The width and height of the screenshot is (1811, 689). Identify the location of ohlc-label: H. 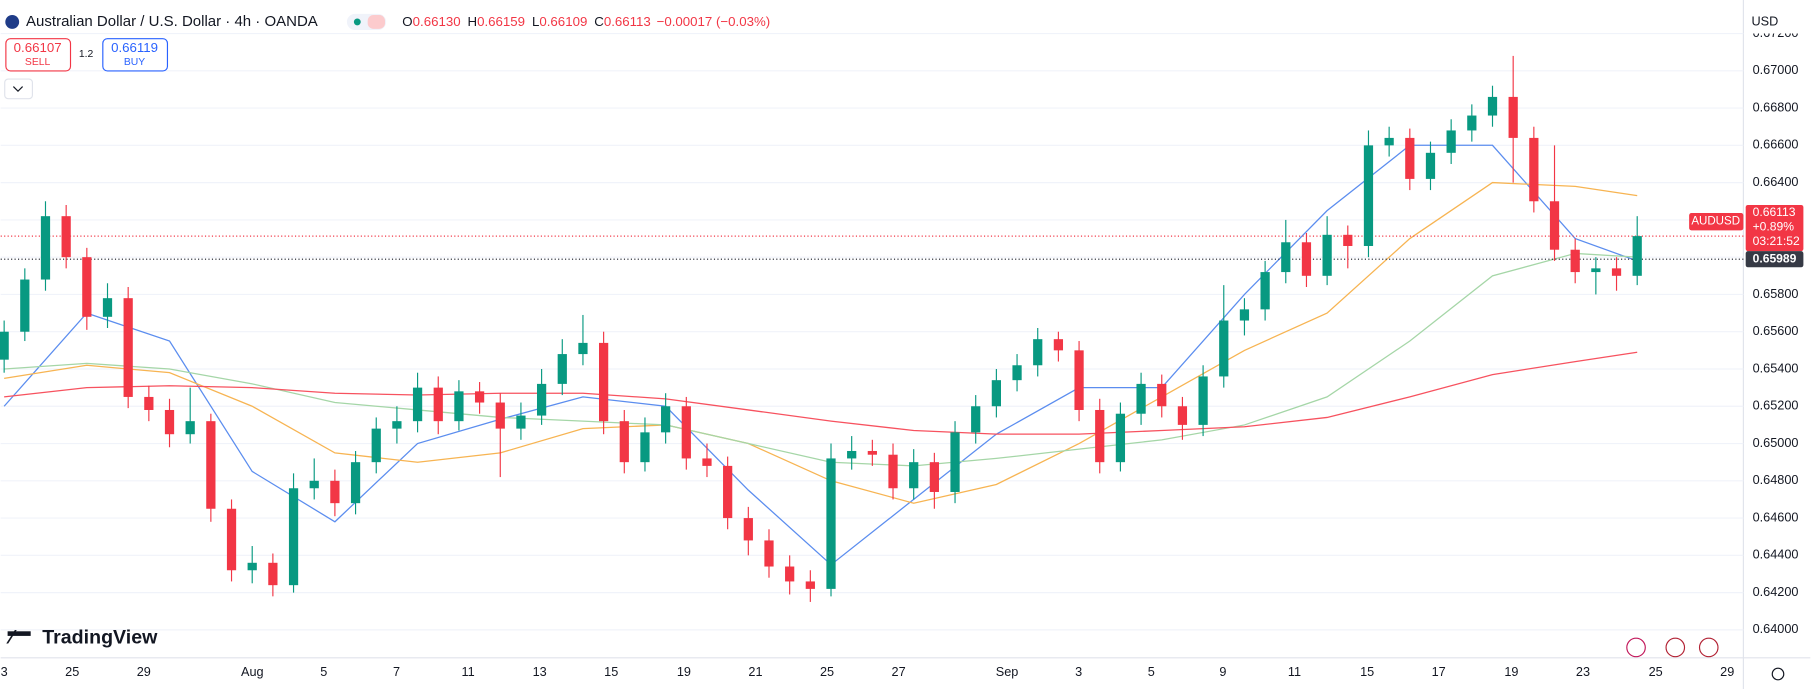
(473, 20).